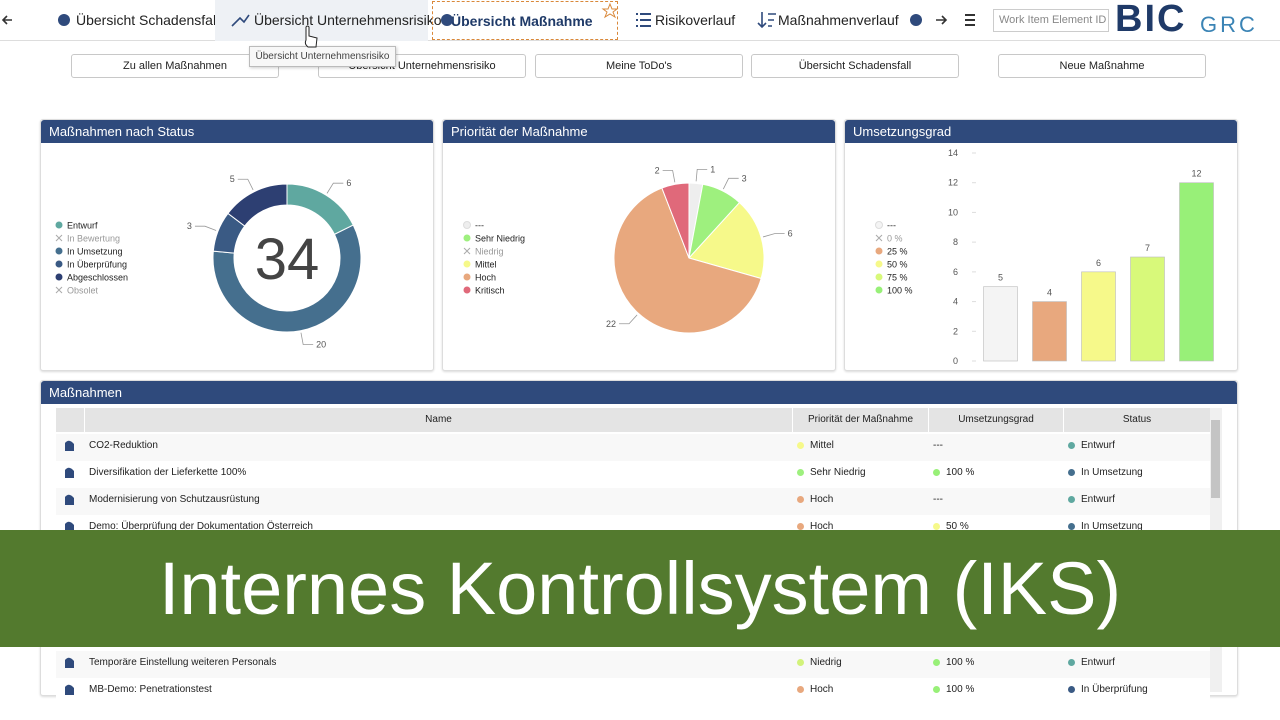  What do you see at coordinates (1102, 66) in the screenshot?
I see `action-button: Neue Maßnahme` at bounding box center [1102, 66].